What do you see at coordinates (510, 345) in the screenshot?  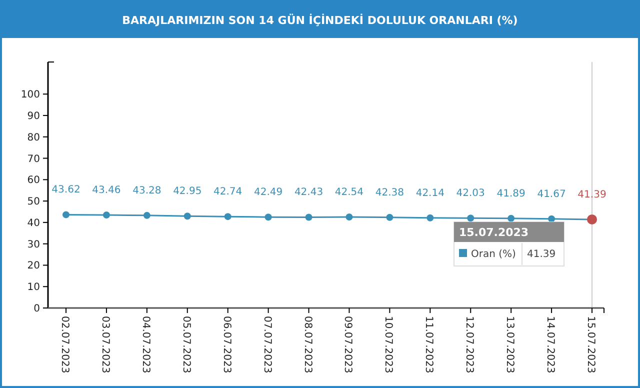 I see `x-tick-label: 13.07.2023` at bounding box center [510, 345].